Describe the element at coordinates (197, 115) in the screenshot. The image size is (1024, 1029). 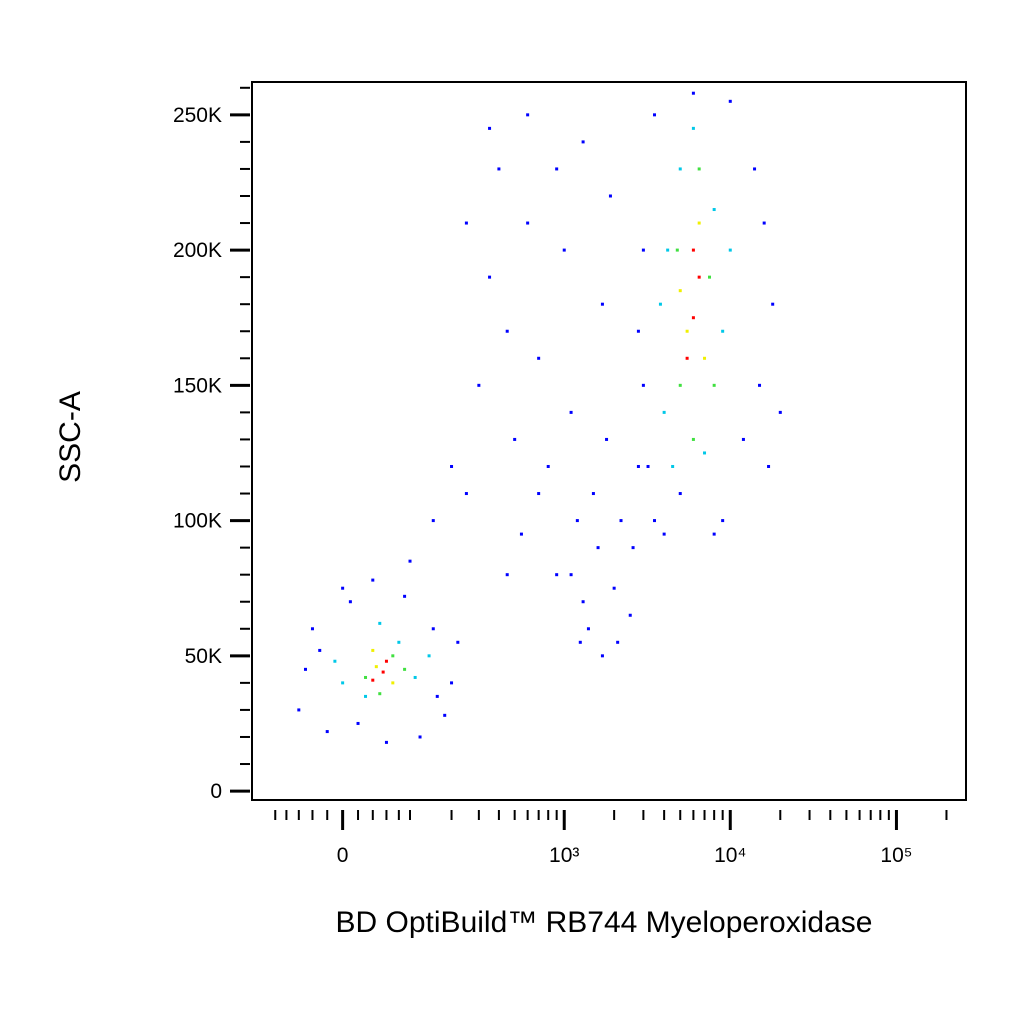
I see `y-tick-label: 250K` at that location.